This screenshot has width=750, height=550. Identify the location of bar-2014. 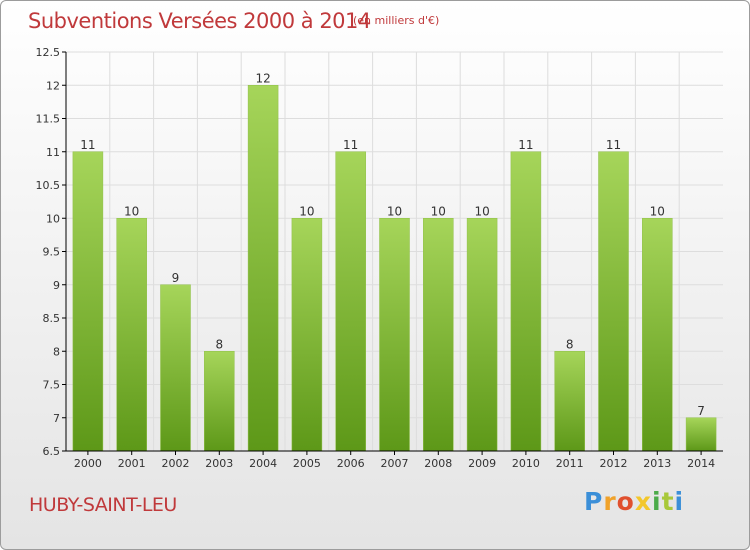
(701, 434).